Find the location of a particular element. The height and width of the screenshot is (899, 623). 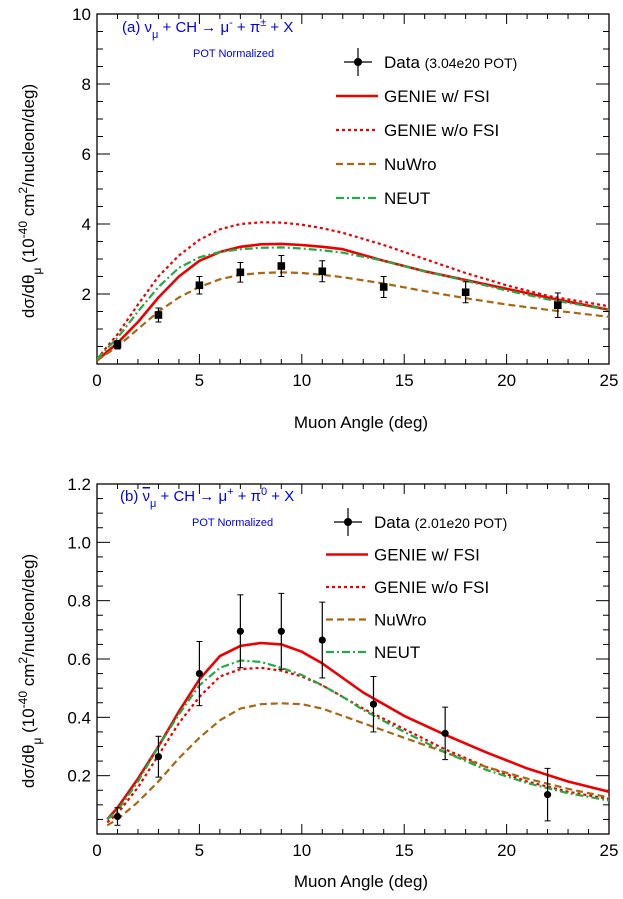

y-tick-label: 0.4 is located at coordinates (79, 717).